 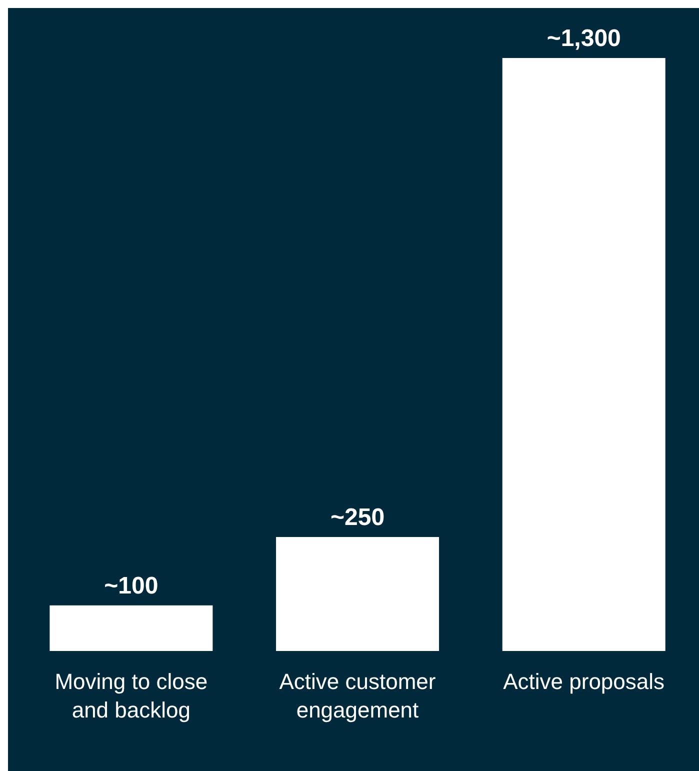 I want to click on data-label: ~250, so click(x=357, y=517).